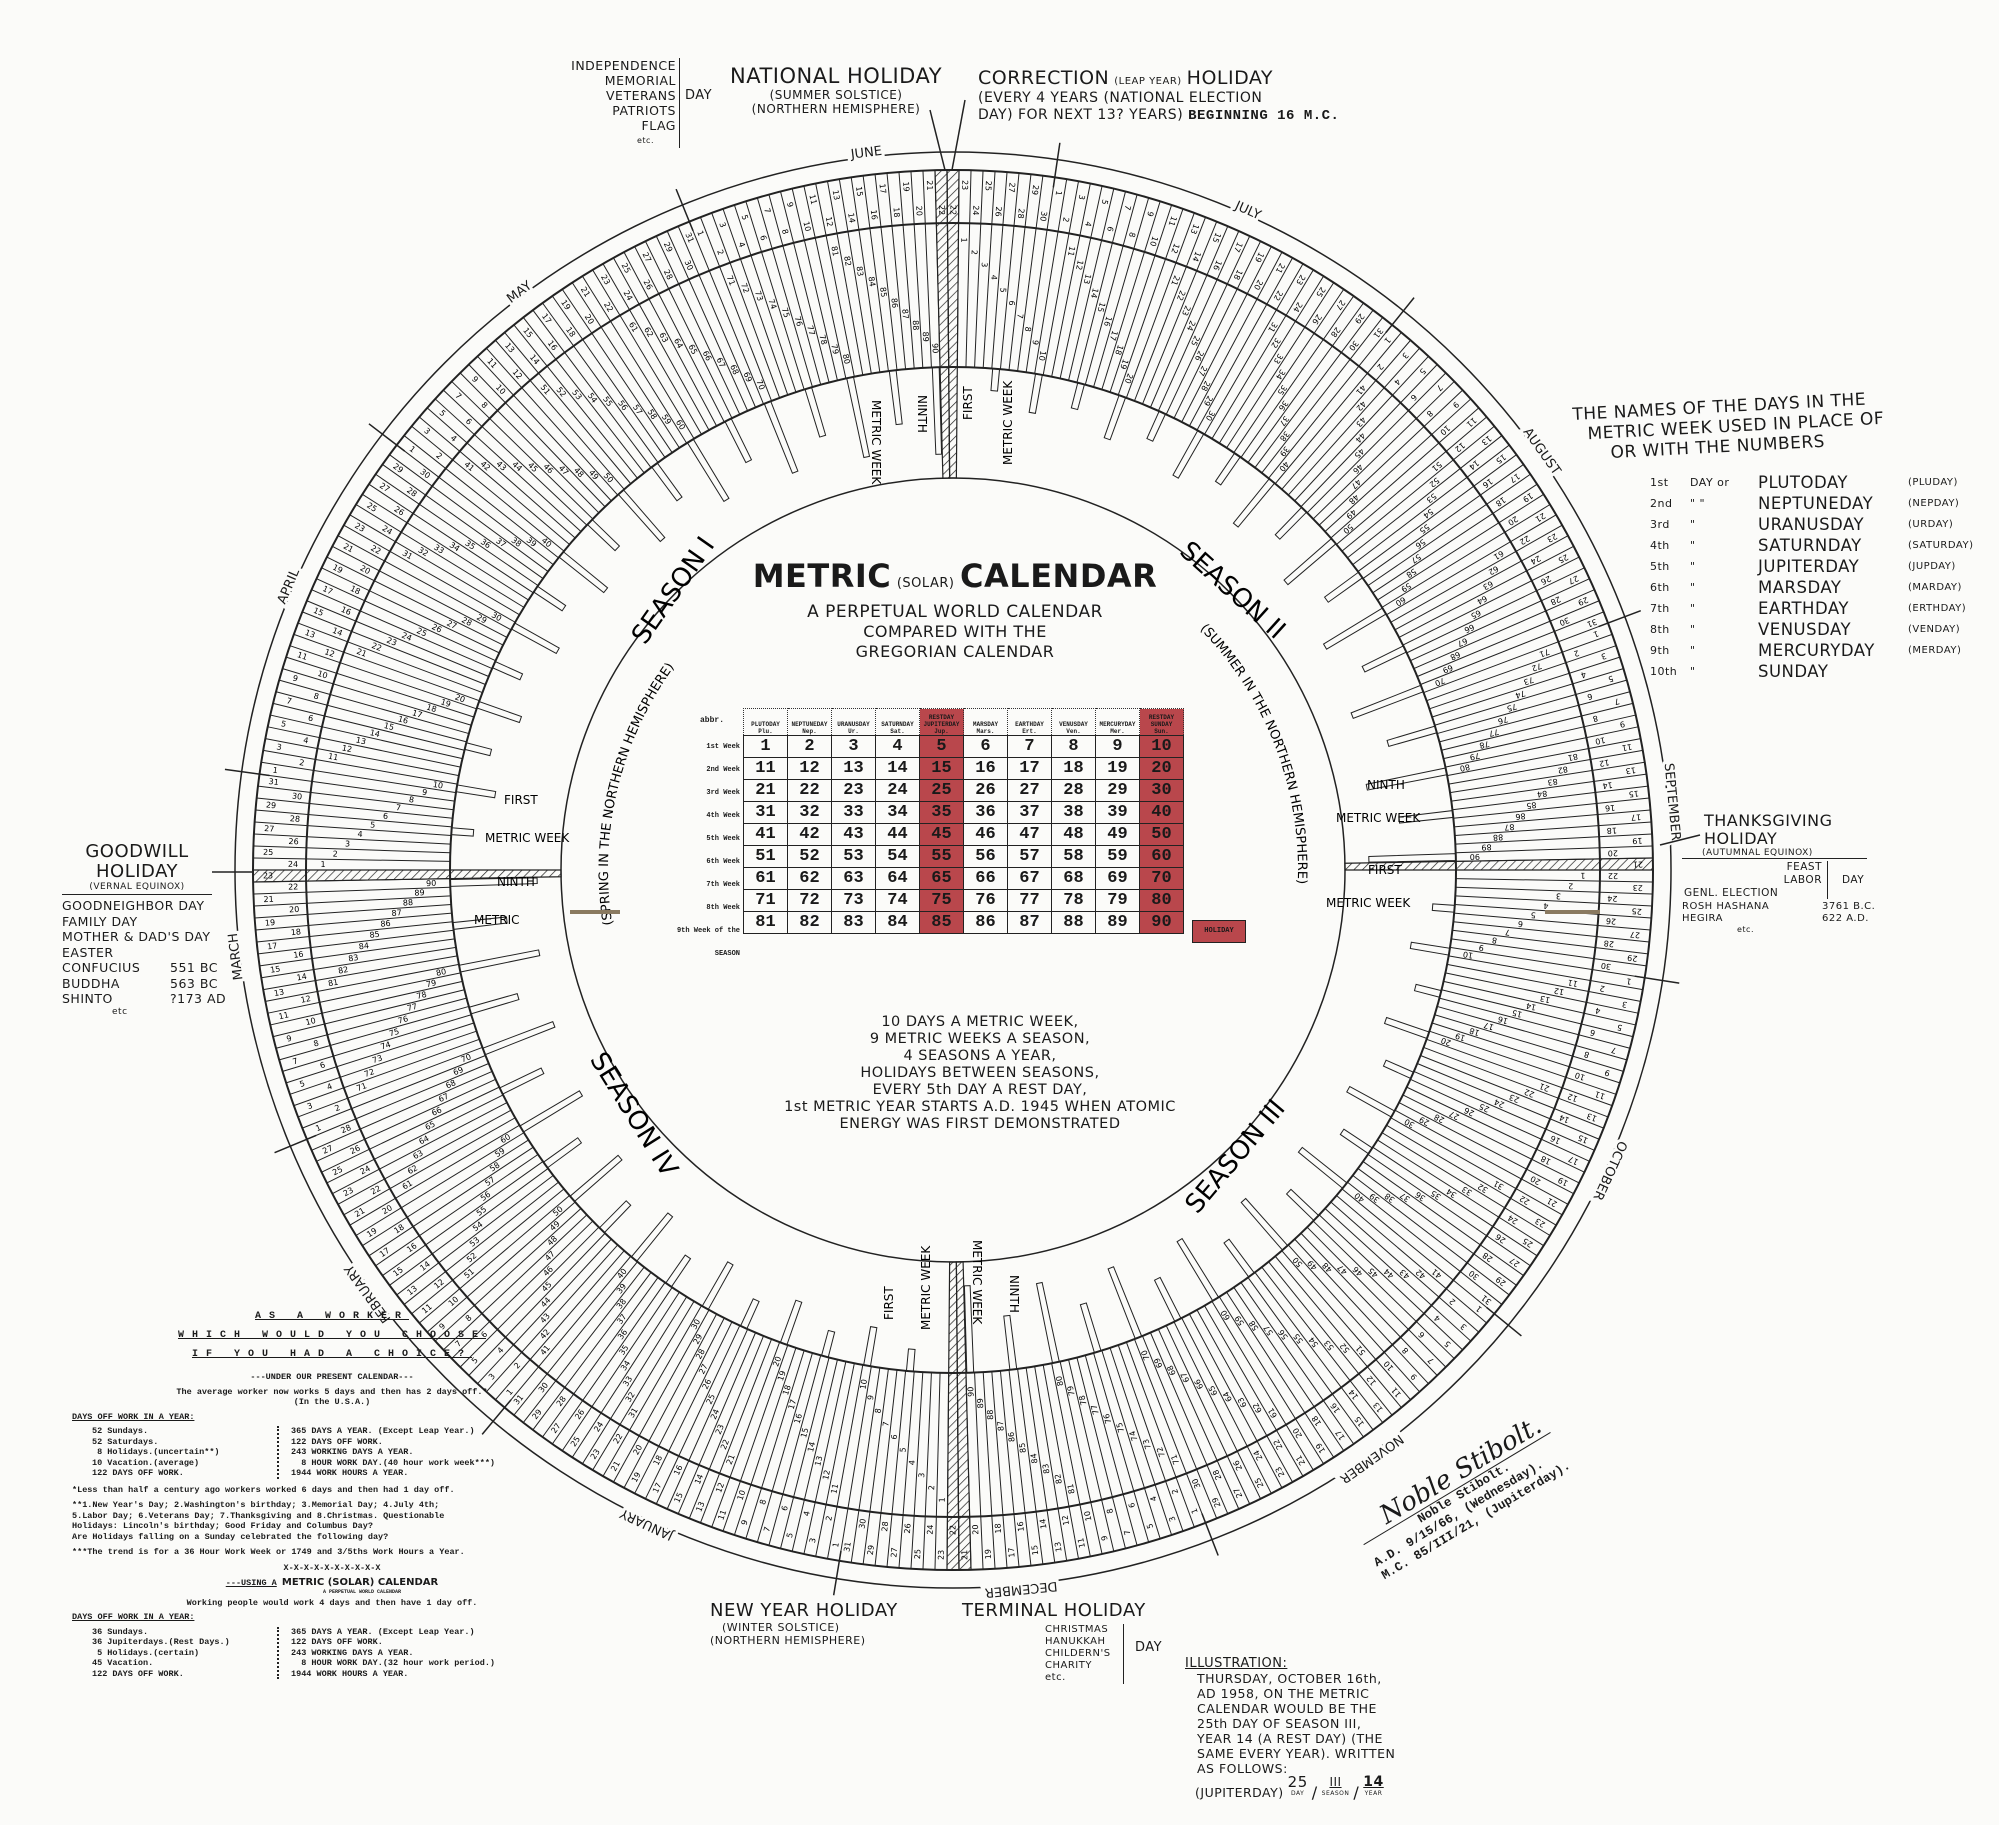  What do you see at coordinates (1117, 922) in the screenshot?
I see `metric-day-cell: 89` at bounding box center [1117, 922].